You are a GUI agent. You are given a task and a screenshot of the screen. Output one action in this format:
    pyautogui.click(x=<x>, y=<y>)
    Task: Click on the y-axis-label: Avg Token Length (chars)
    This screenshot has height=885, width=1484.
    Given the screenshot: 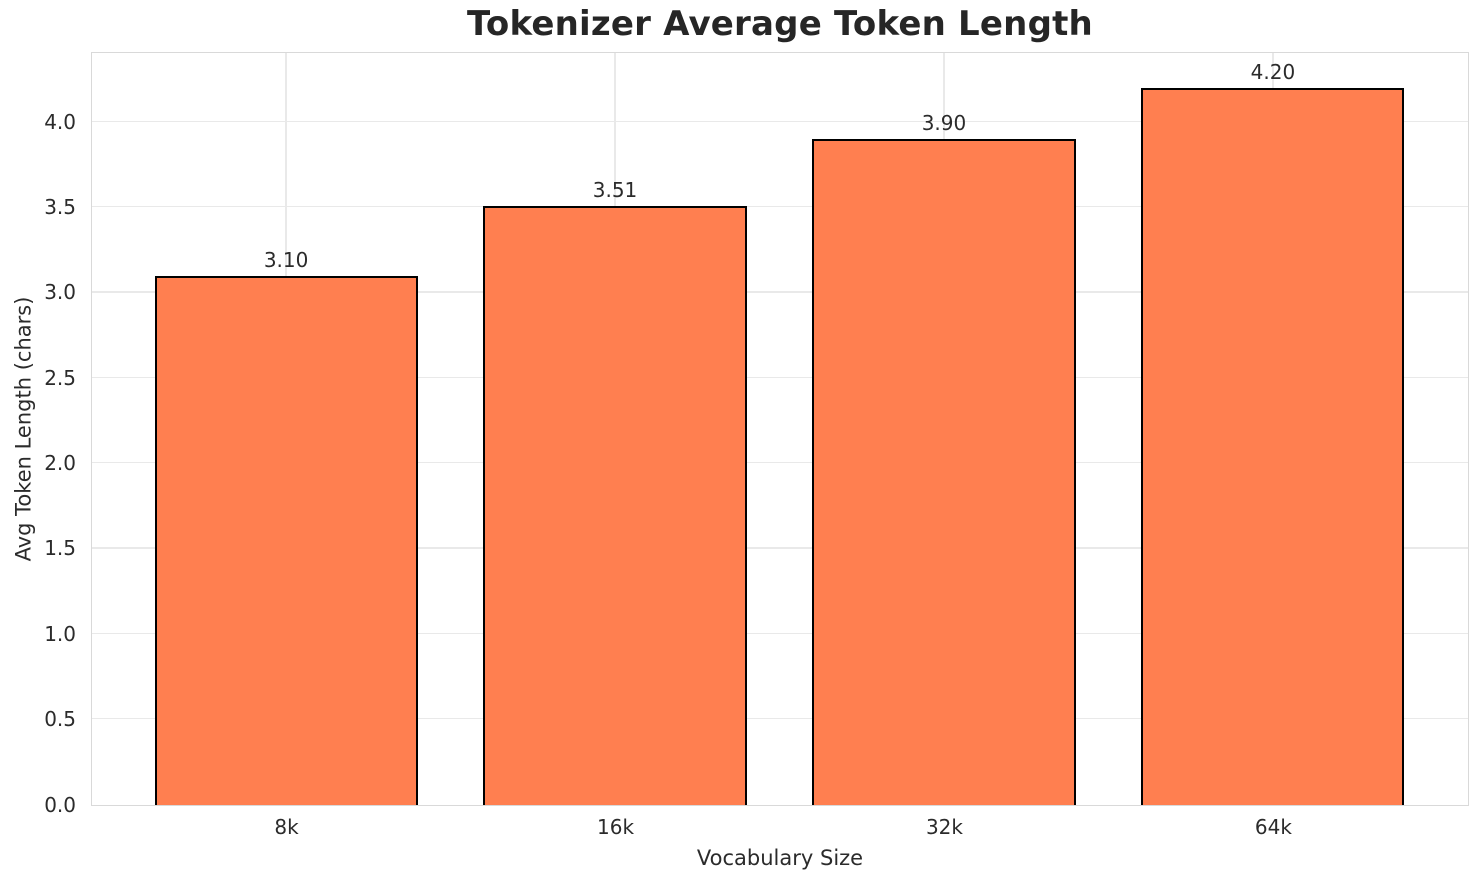 What is the action you would take?
    pyautogui.click(x=23, y=429)
    